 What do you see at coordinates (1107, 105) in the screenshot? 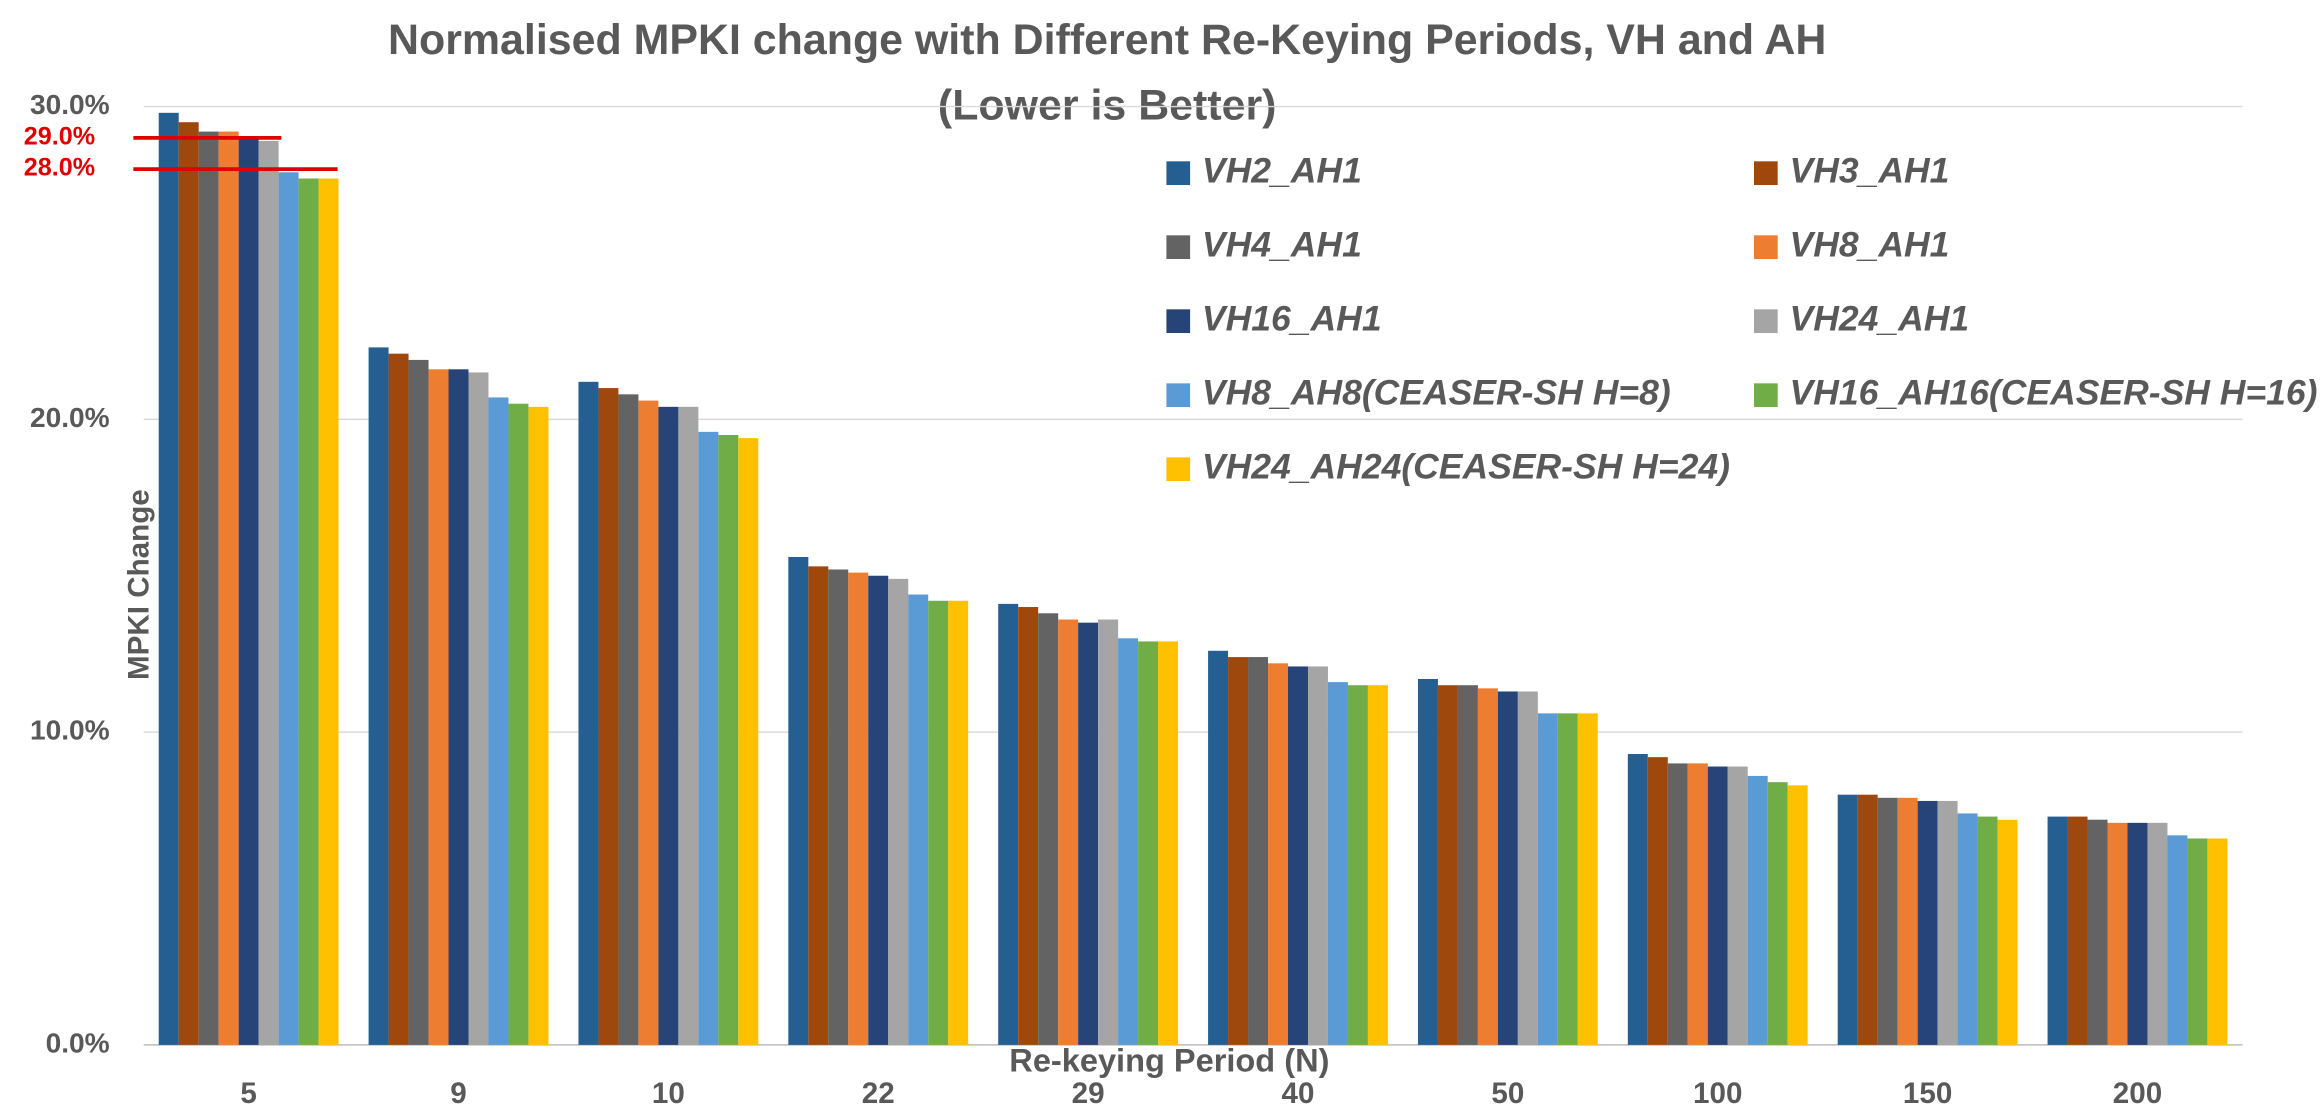
I see `chart-subtitle: (Lower is Better)` at bounding box center [1107, 105].